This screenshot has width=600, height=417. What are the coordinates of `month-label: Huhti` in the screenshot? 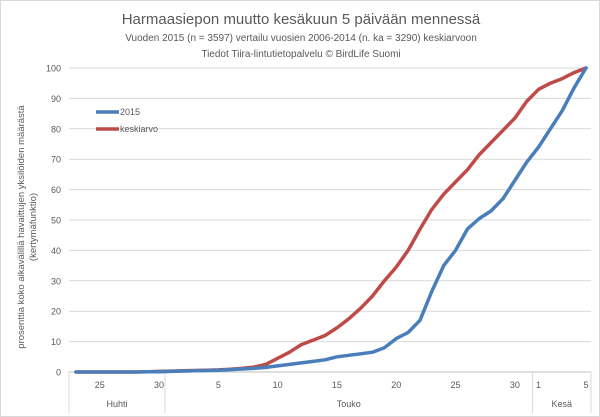 It's located at (116, 404).